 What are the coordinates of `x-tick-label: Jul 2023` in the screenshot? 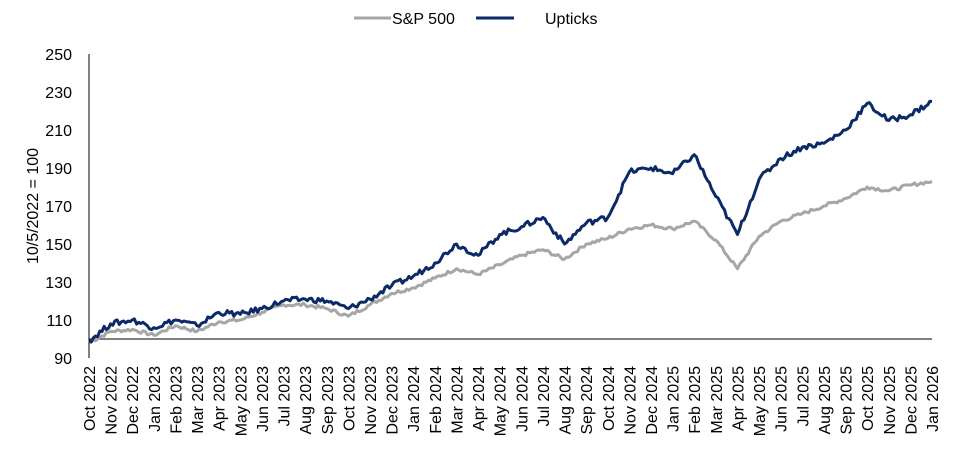 It's located at (285, 396).